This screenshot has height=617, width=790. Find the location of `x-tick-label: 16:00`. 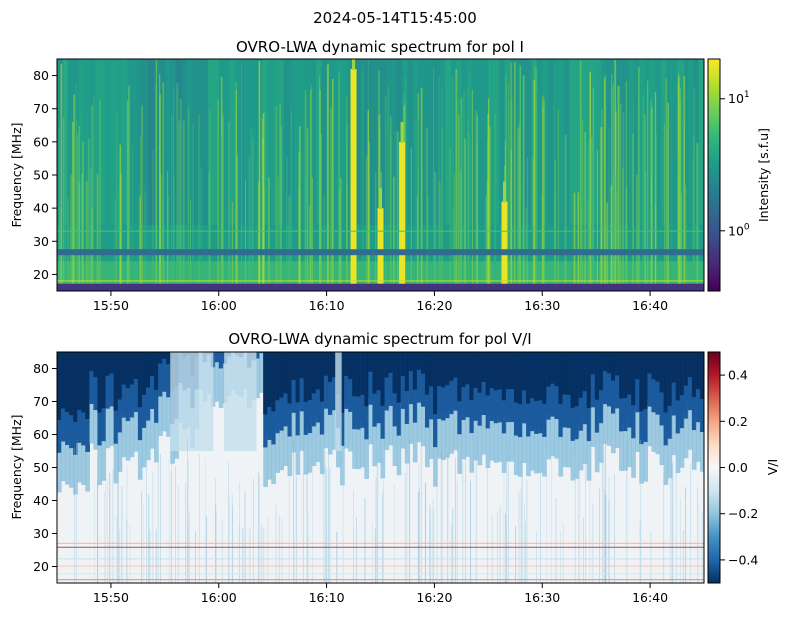

x-tick-label: 16:00 is located at coordinates (219, 597).